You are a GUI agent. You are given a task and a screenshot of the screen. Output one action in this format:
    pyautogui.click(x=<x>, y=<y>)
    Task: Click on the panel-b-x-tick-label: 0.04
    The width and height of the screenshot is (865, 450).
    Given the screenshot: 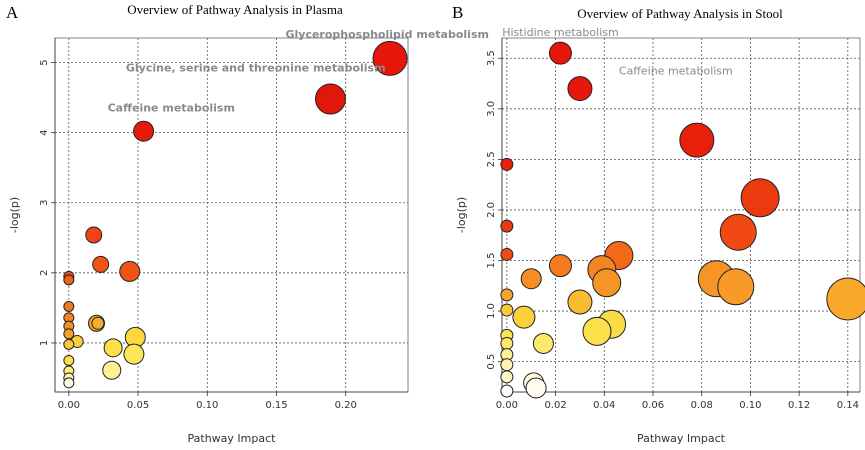 What is the action you would take?
    pyautogui.click(x=604, y=405)
    